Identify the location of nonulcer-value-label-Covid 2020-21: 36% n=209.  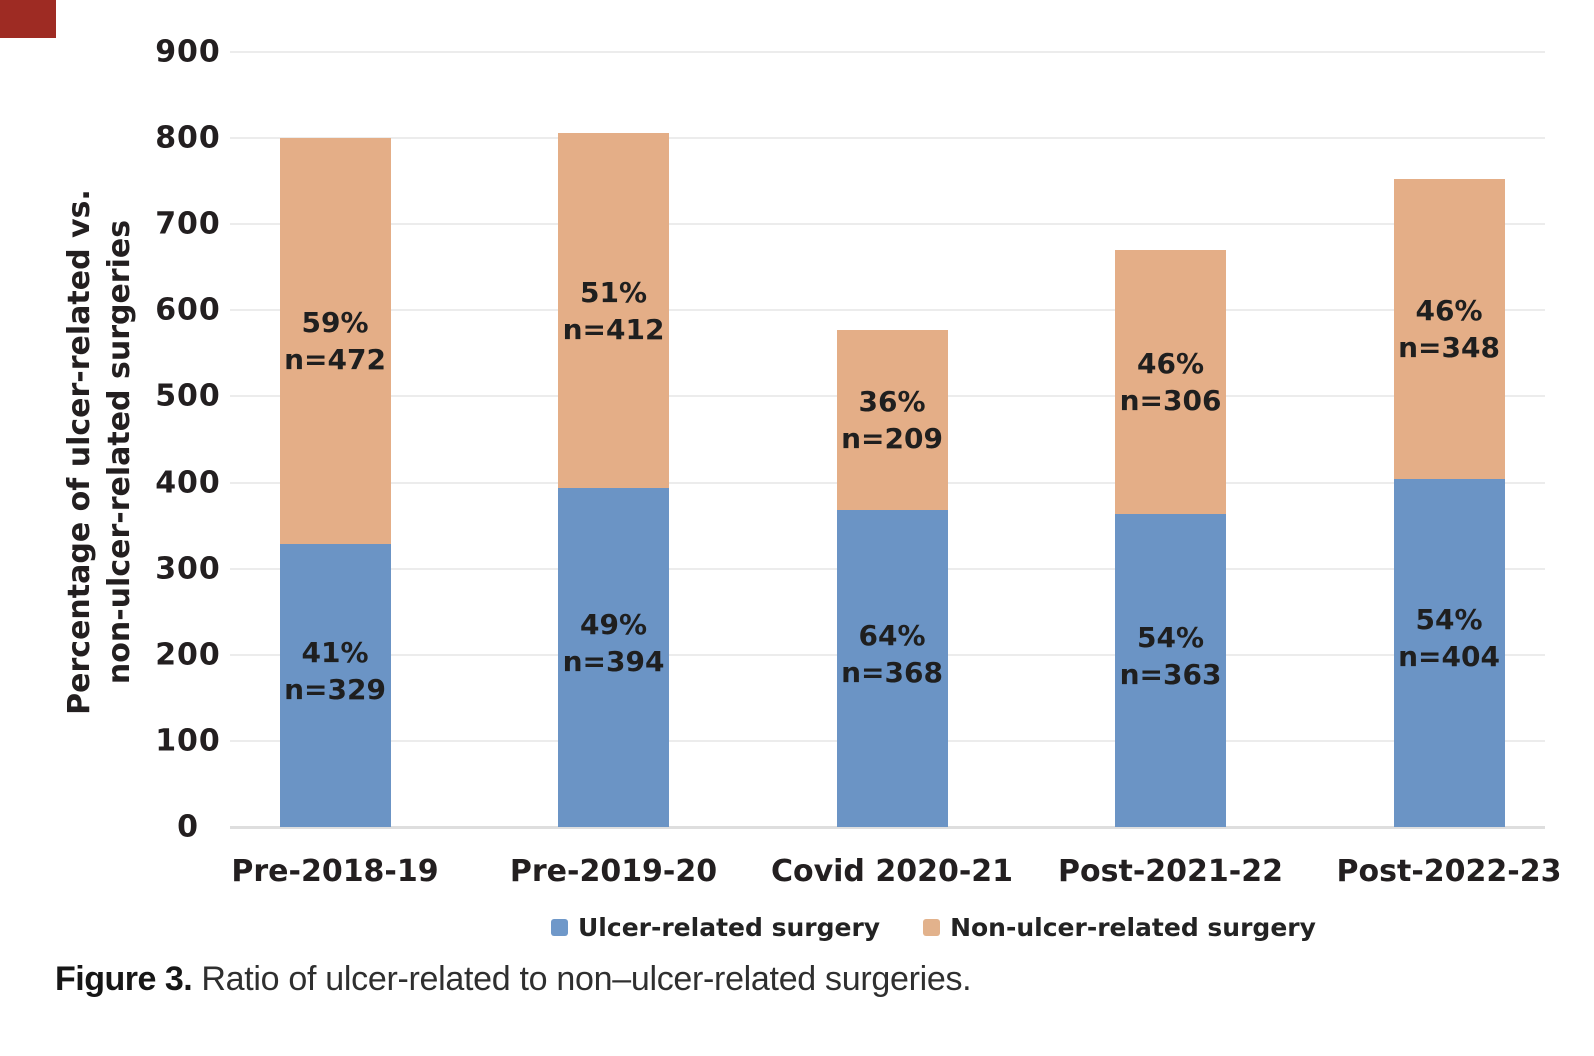
(892, 420).